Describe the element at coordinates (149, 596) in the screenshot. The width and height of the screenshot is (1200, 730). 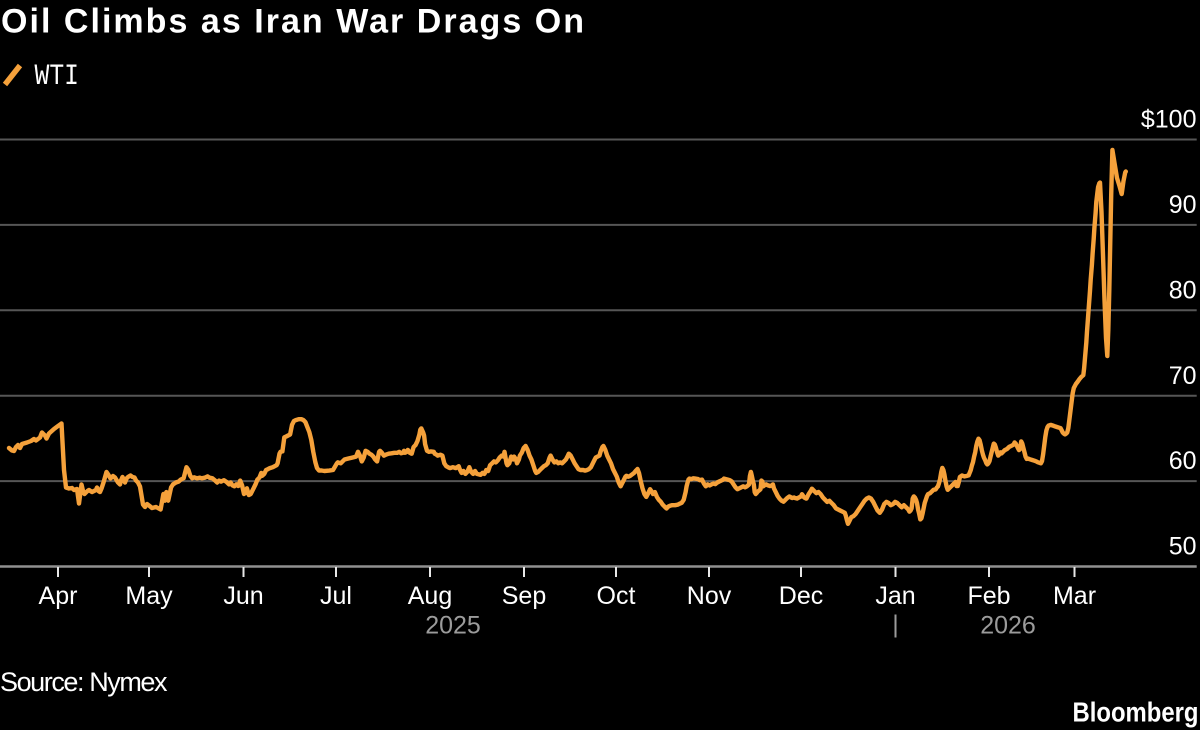
I see `svg-text: May` at that location.